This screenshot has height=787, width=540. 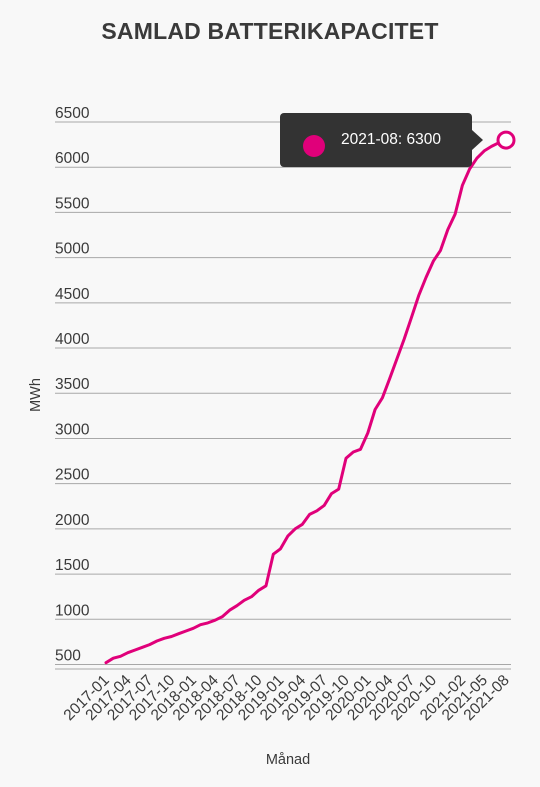 What do you see at coordinates (288, 760) in the screenshot?
I see `x-axis-title: Månad` at bounding box center [288, 760].